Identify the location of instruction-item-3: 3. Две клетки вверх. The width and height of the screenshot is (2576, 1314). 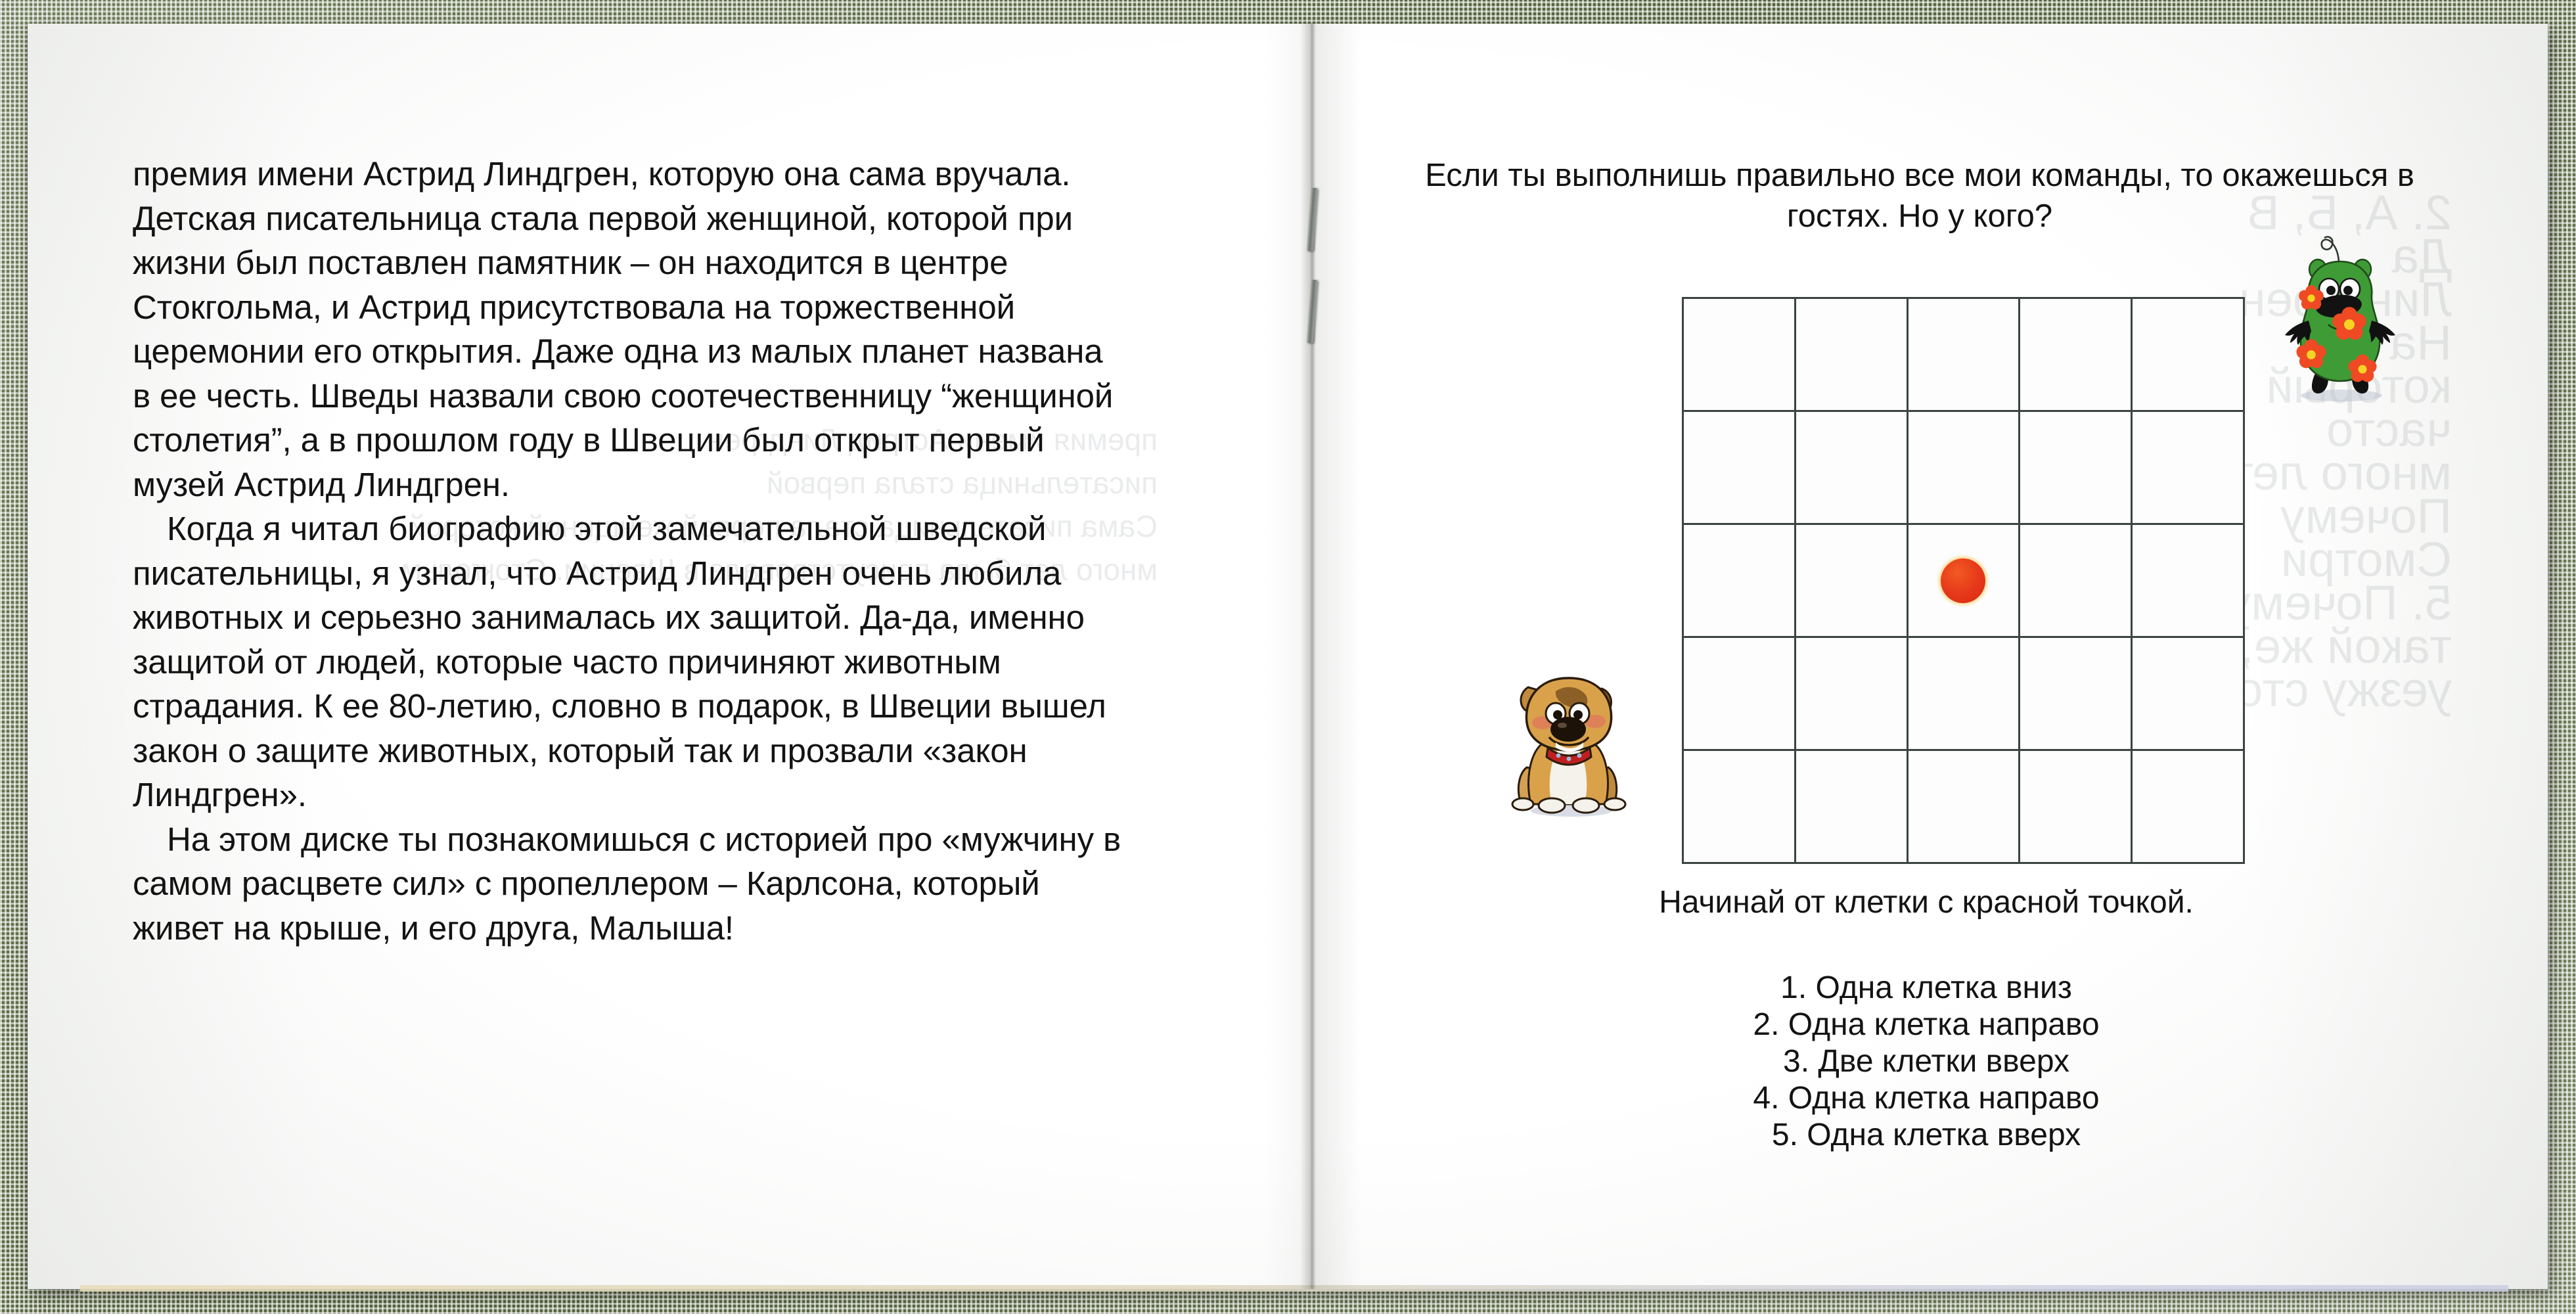
(1926, 1061).